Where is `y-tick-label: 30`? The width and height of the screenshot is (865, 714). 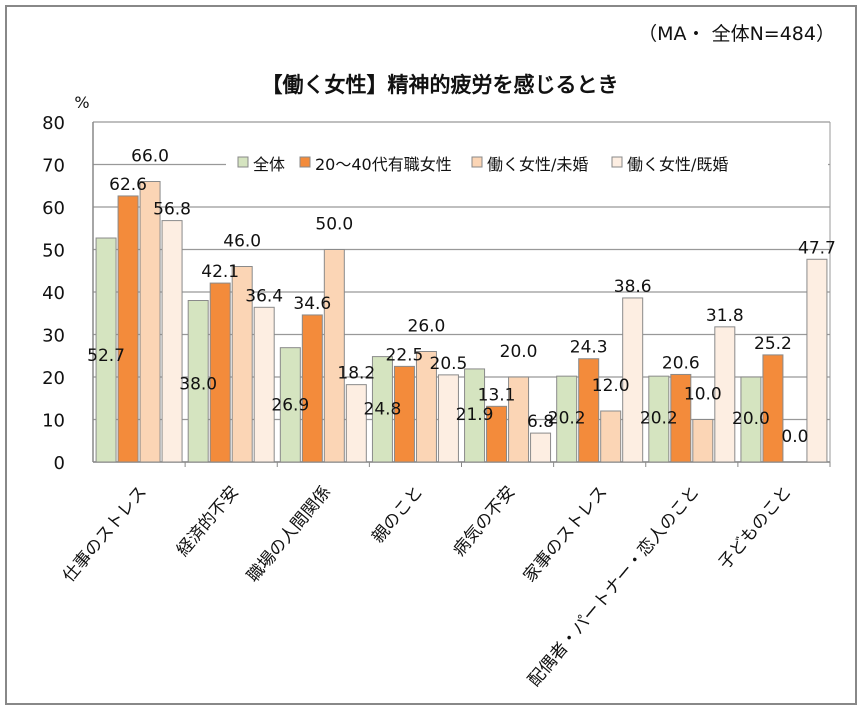 y-tick-label: 30 is located at coordinates (53, 336).